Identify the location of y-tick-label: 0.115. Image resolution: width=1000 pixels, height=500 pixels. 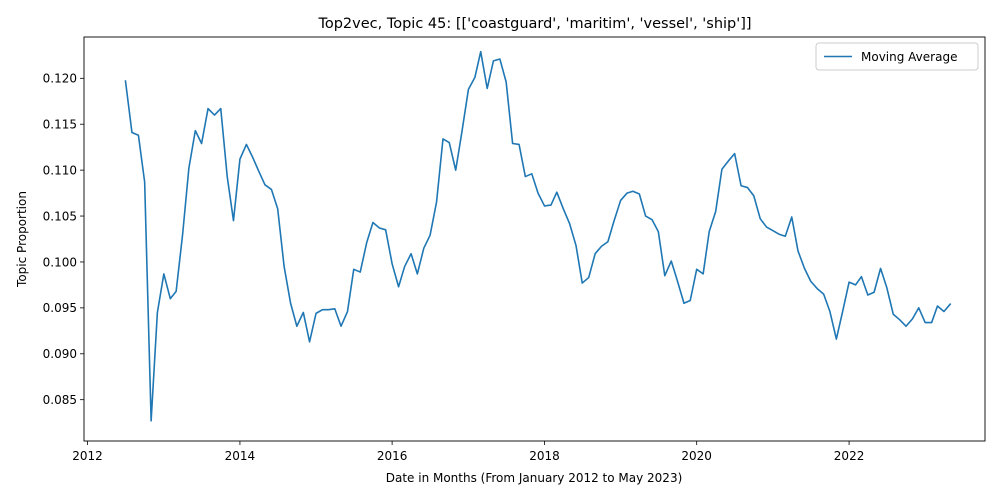
(60, 125).